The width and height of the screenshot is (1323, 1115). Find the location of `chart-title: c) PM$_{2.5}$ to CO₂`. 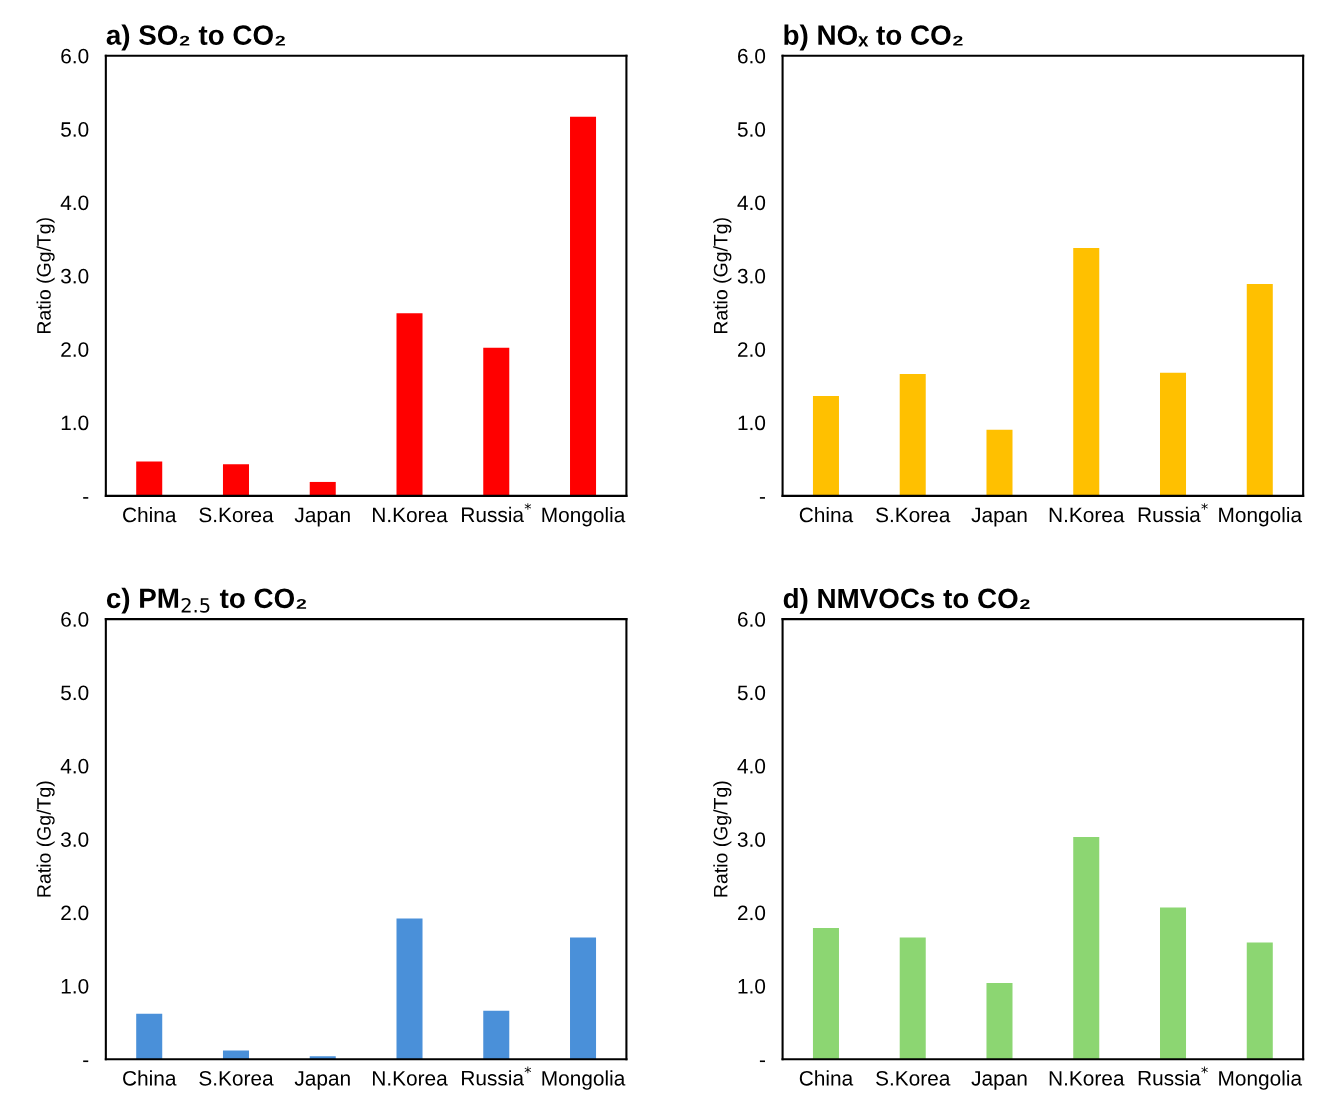

chart-title: c) PM$_{2.5}$ to CO₂ is located at coordinates (206, 600).